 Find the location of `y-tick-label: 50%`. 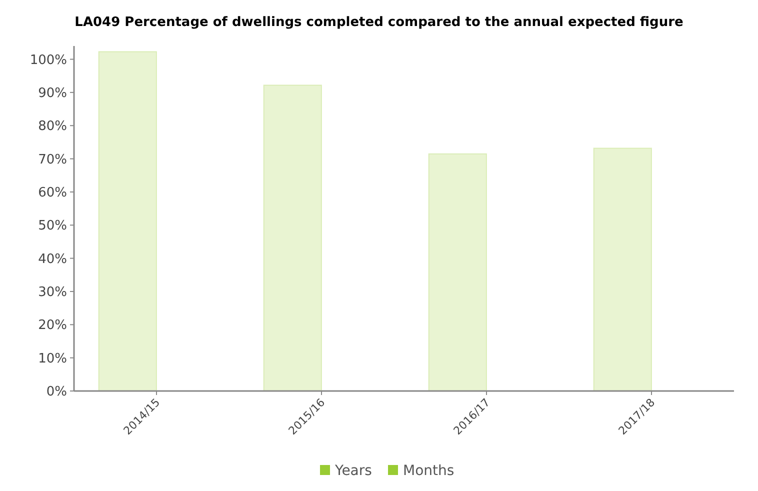

y-tick-label: 50% is located at coordinates (52, 226).